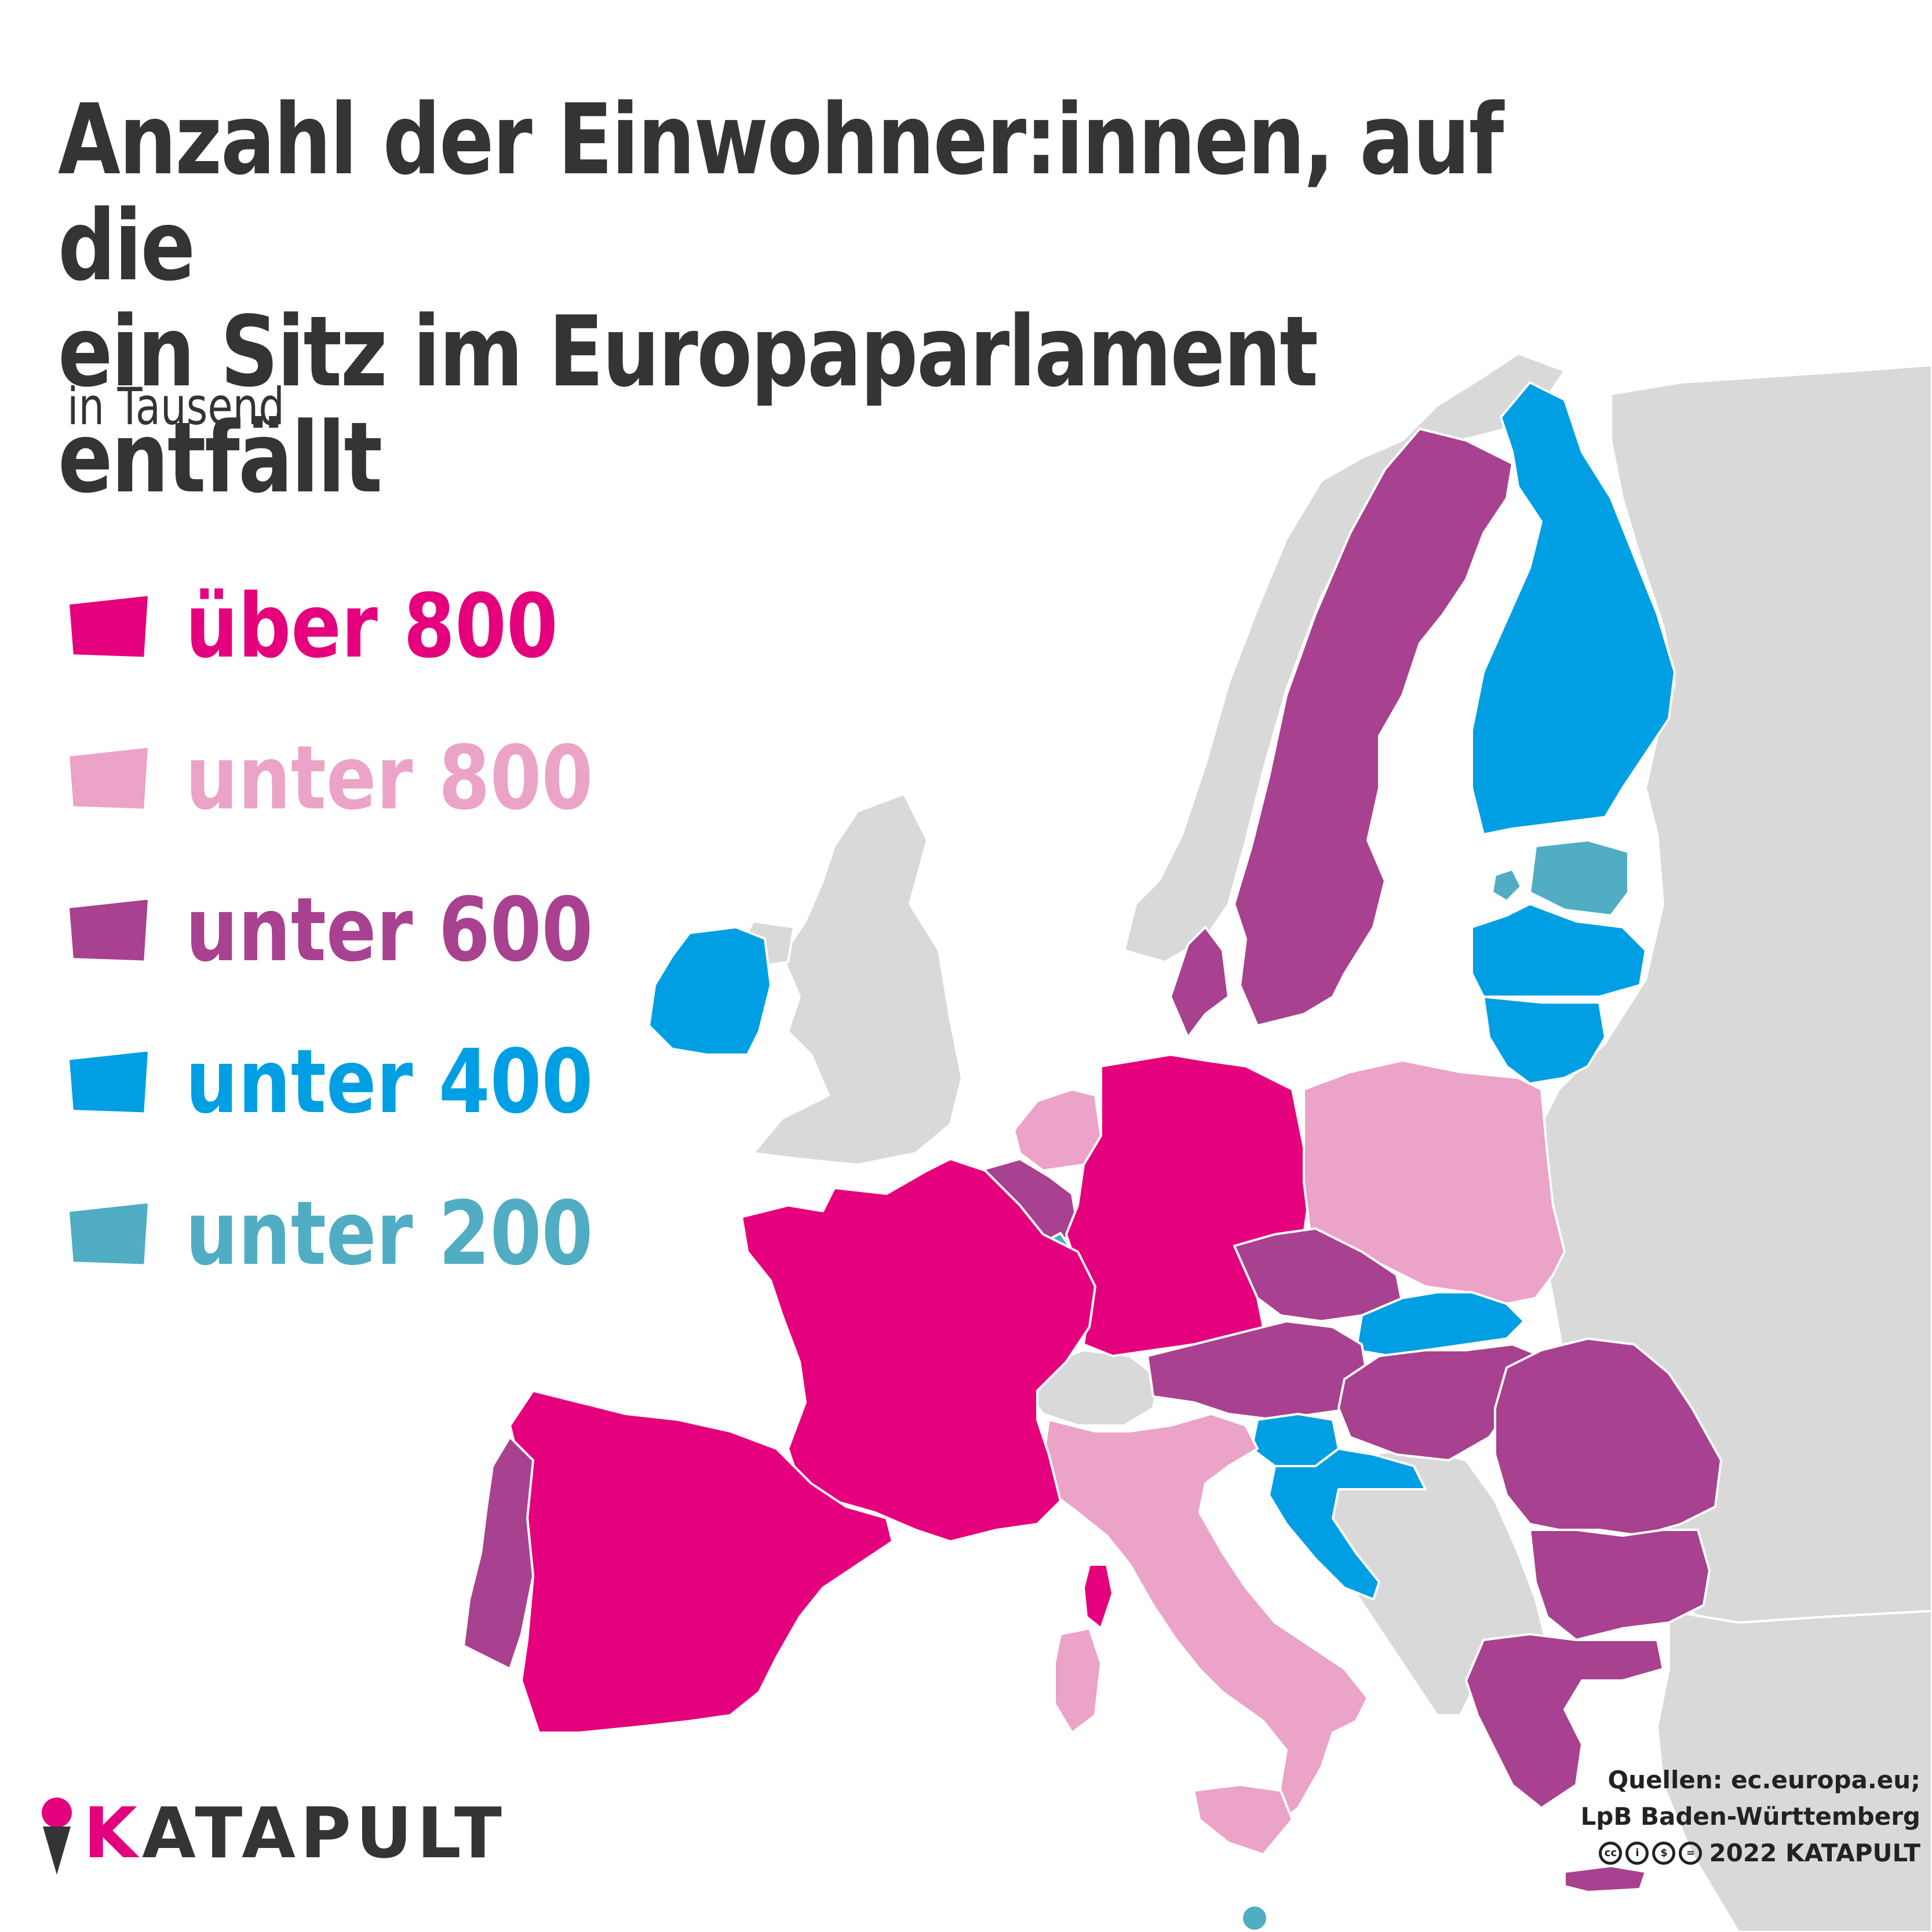 Image resolution: width=1932 pixels, height=1932 pixels. Describe the element at coordinates (858, 980) in the screenshot. I see `non-eu-uk` at that location.